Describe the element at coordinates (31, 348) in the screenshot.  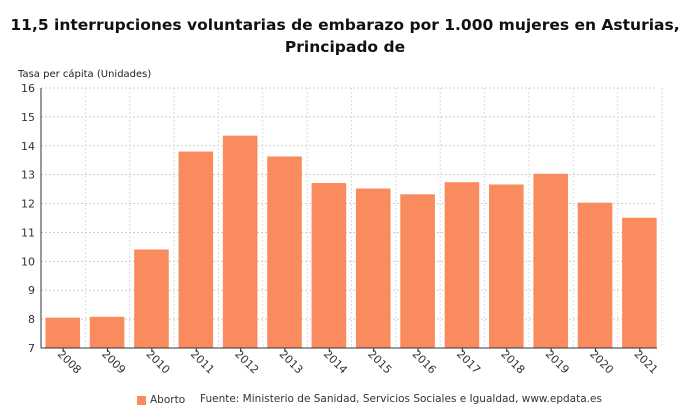
I see `y-tick-label: 7` at that location.